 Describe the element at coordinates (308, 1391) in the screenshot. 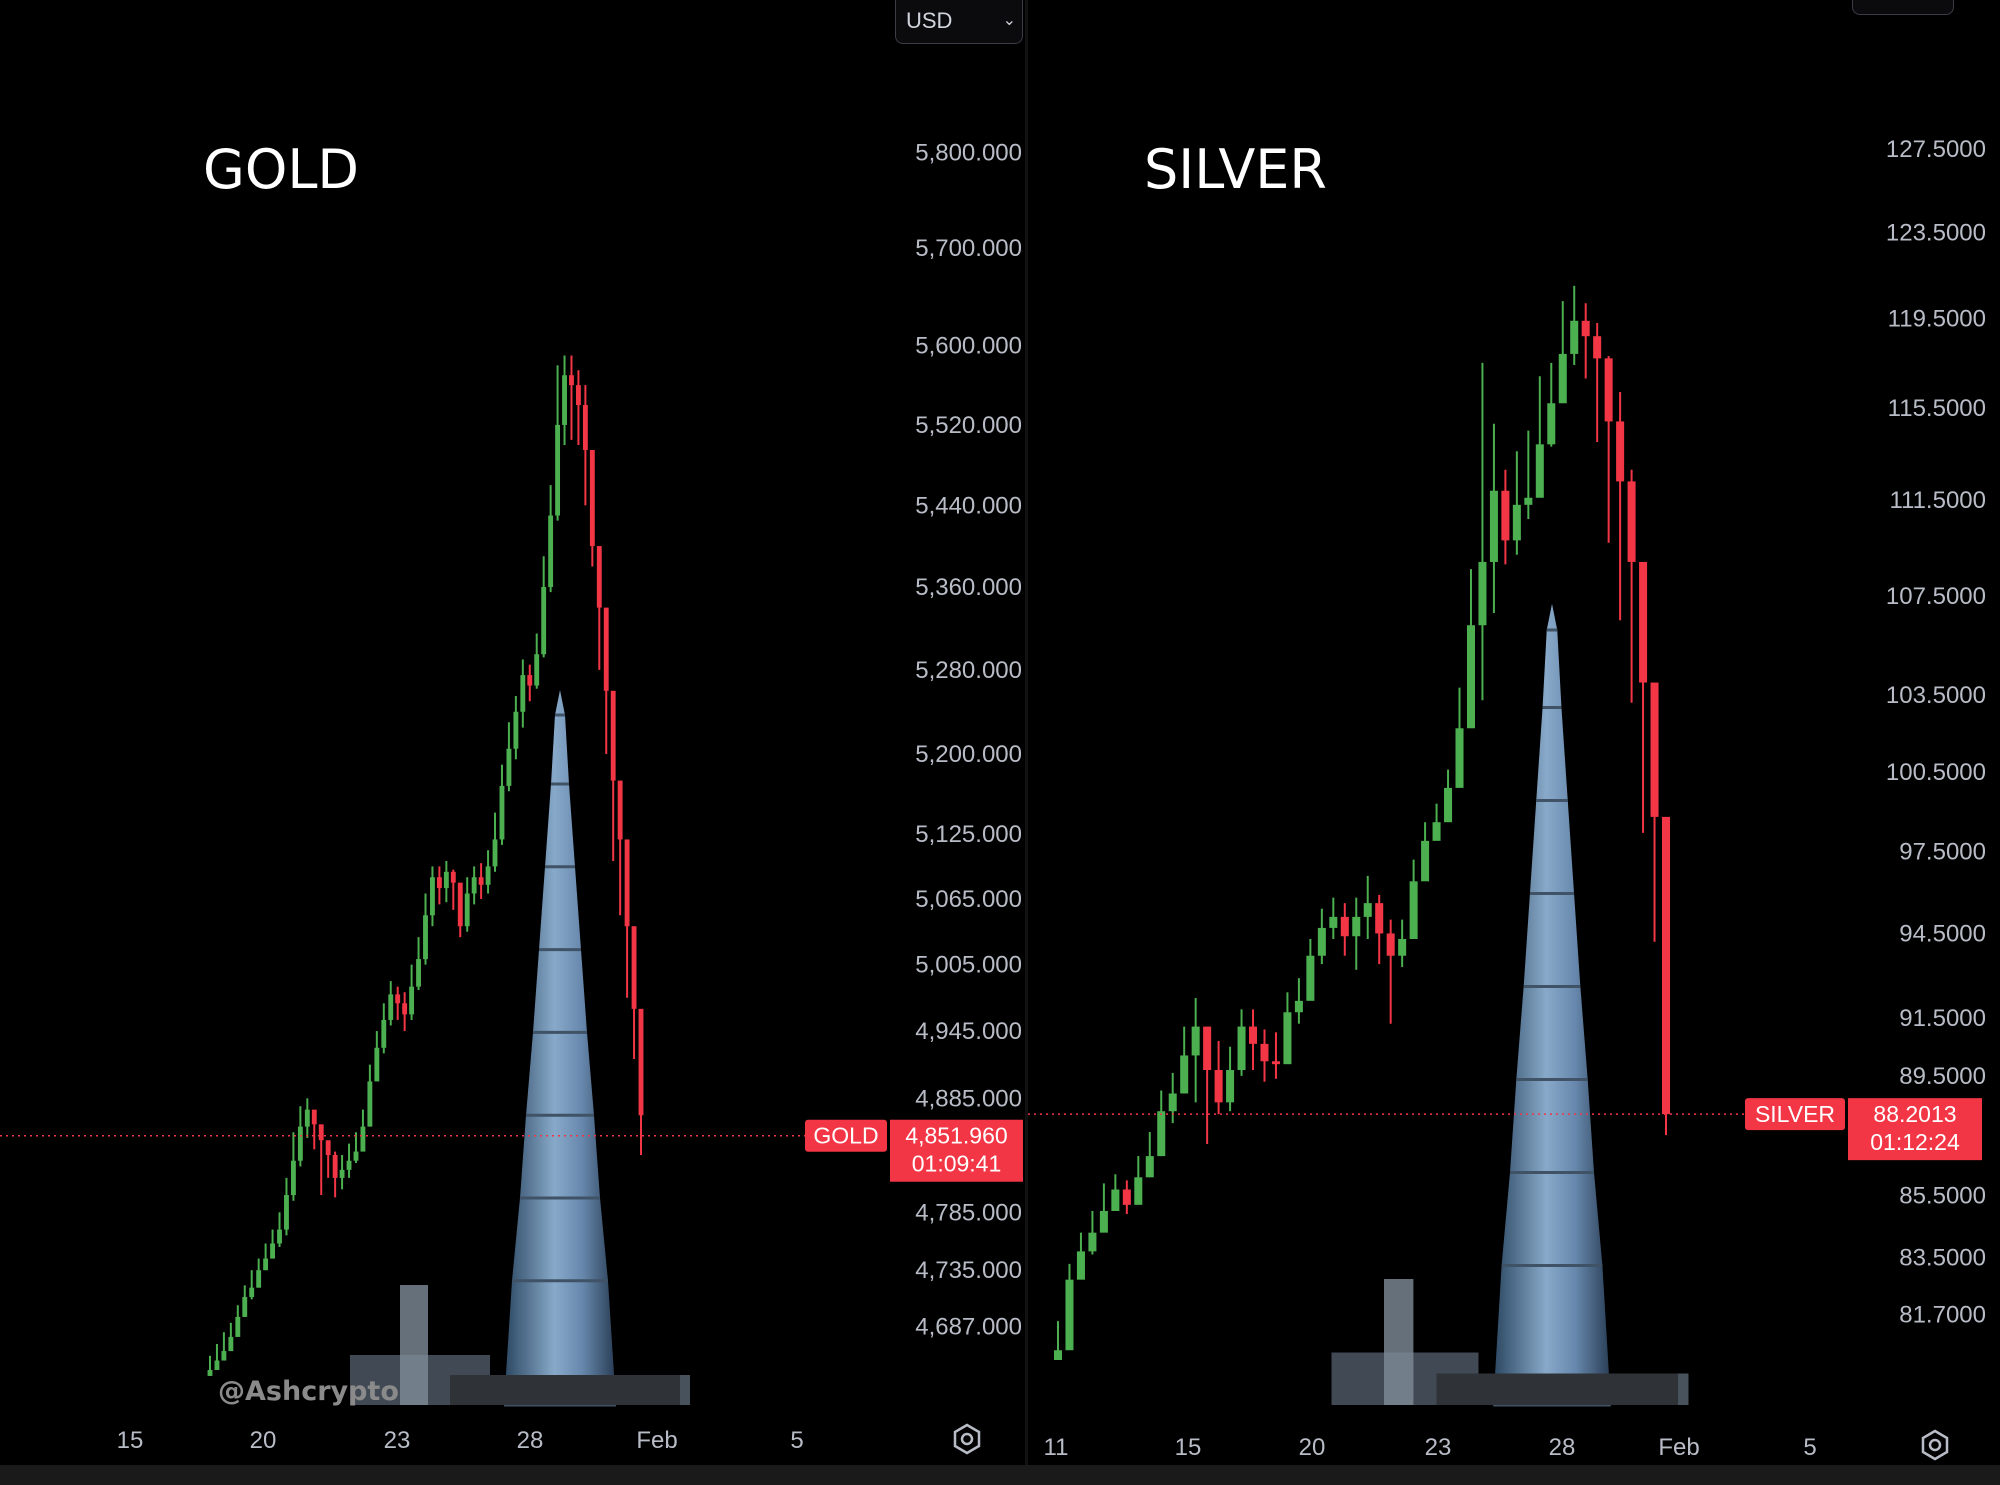

I see `watermark-text: @Ashcrypto` at that location.